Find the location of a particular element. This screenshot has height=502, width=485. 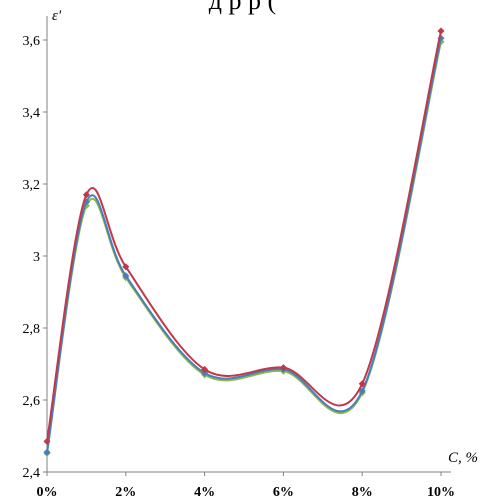

y-tick-label: 3 is located at coordinates (36, 257).